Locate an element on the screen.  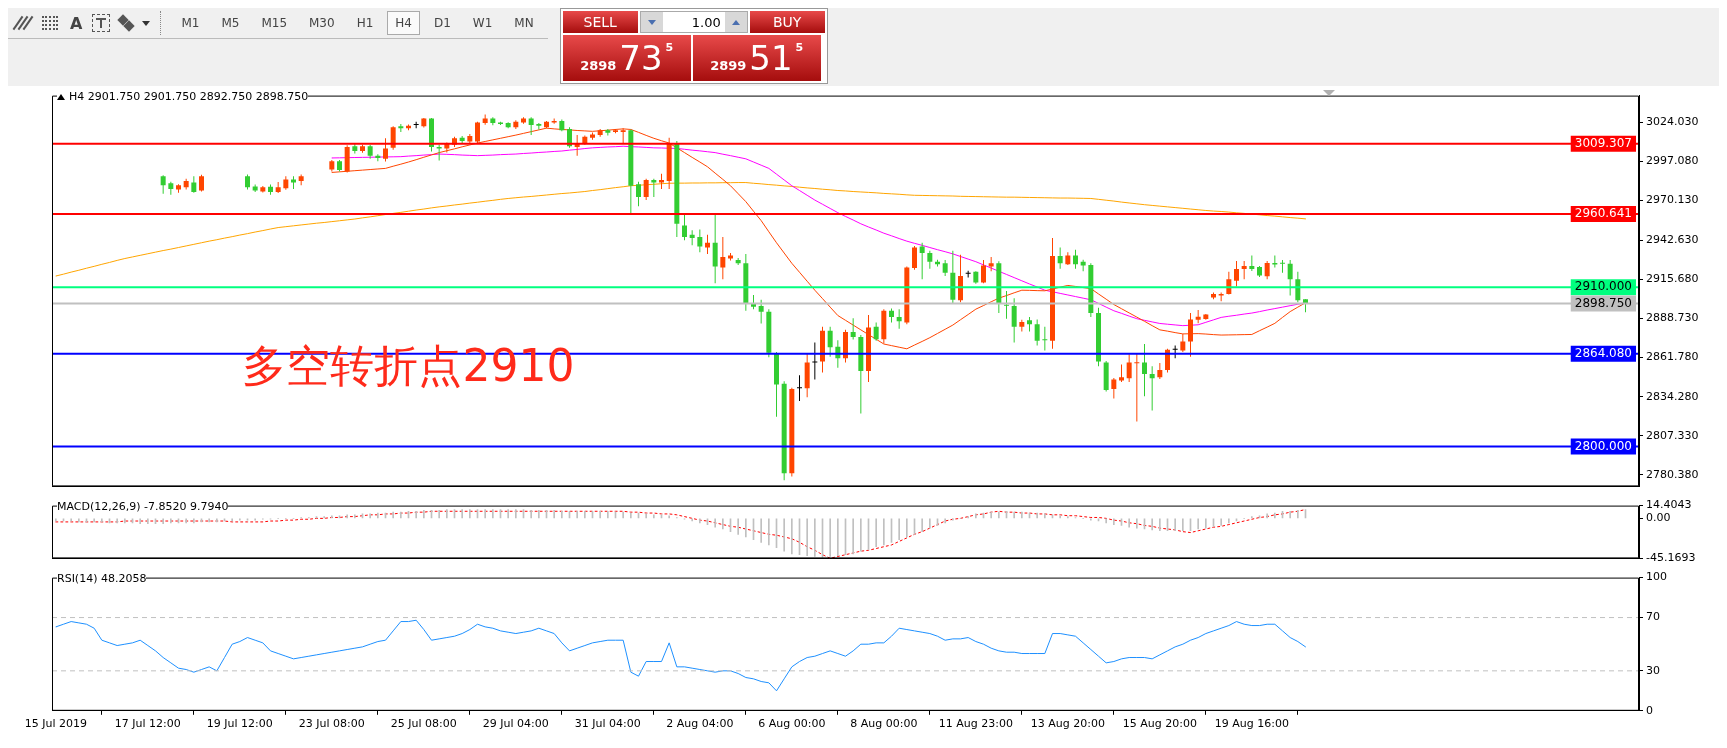
ref-line-label: 2898.750 is located at coordinates (1603, 302).